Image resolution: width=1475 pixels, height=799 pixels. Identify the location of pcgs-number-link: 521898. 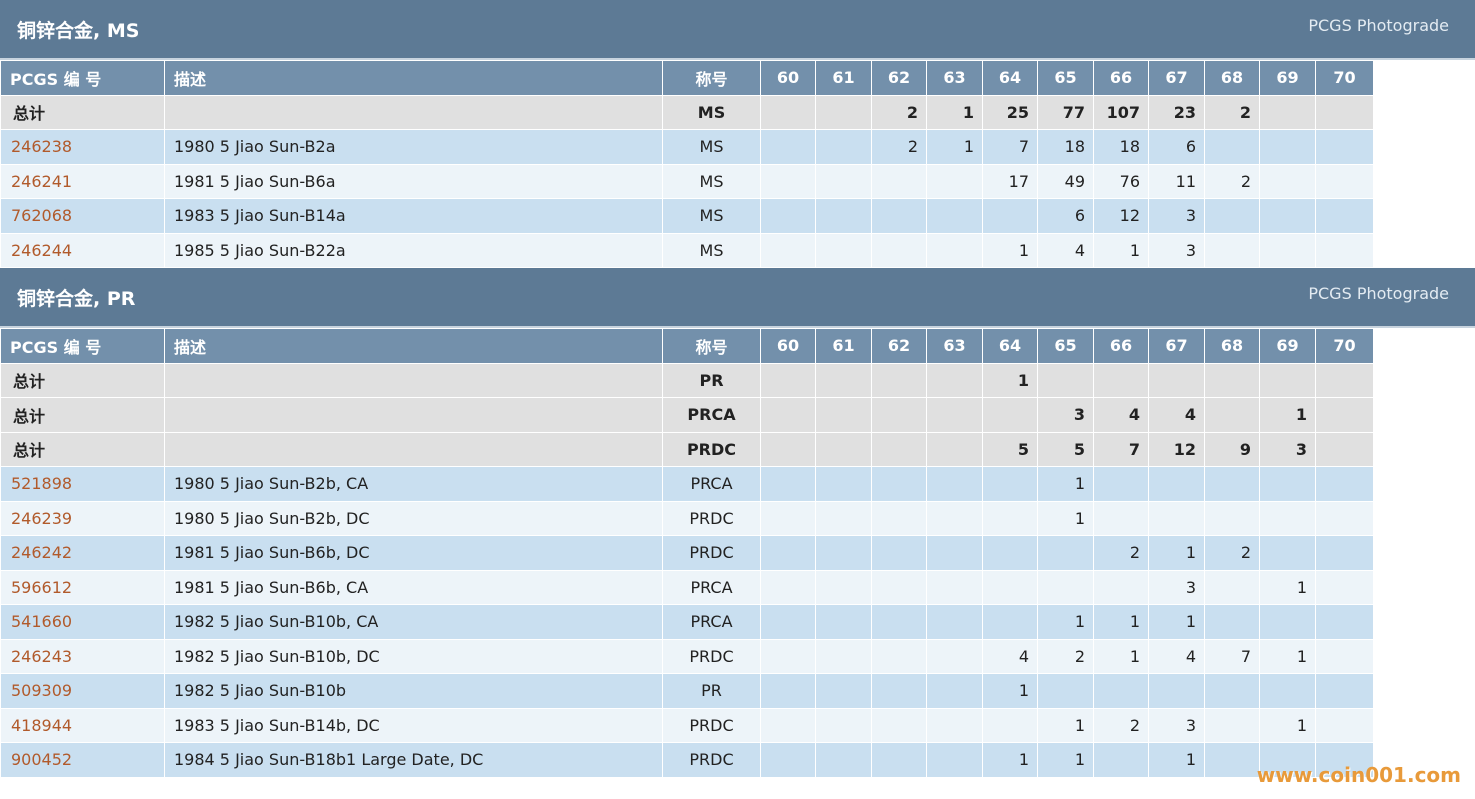
(82, 484).